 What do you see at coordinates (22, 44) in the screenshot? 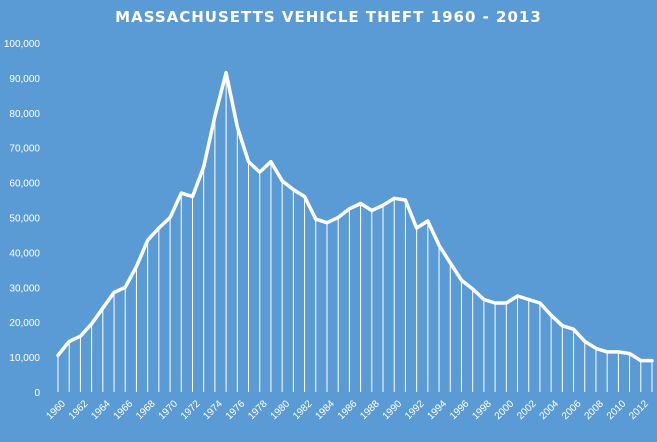
I see `y-tick-label: 100,000` at bounding box center [22, 44].